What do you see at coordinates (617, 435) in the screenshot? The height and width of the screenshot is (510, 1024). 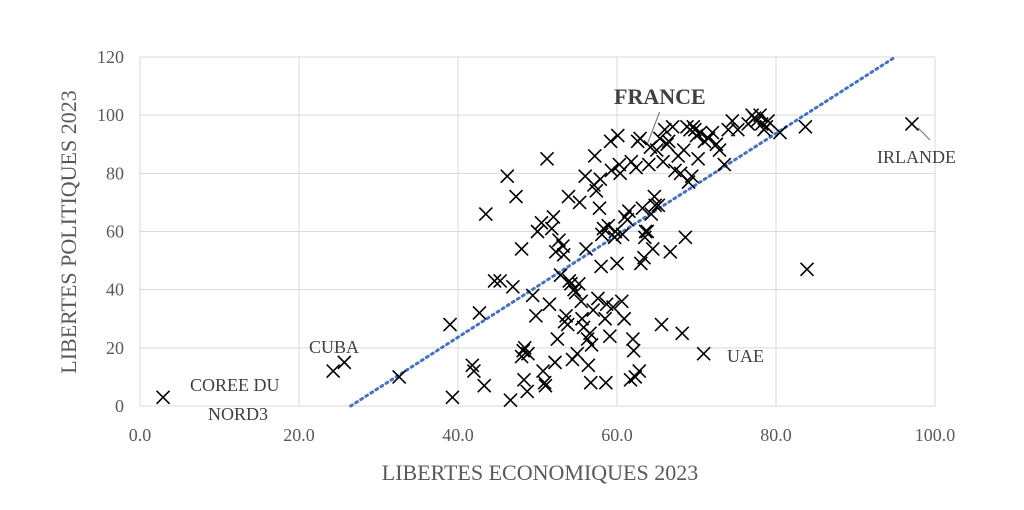 I see `x-tick-label: 60.0` at bounding box center [617, 435].